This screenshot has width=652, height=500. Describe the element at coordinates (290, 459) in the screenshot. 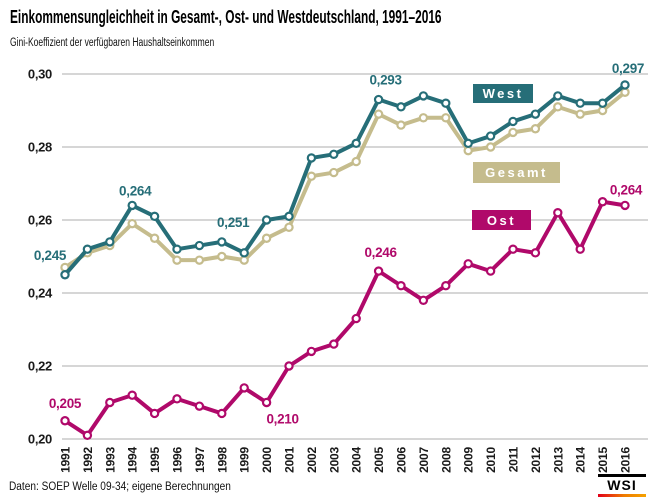

I see `x-tick-label: 2001` at that location.